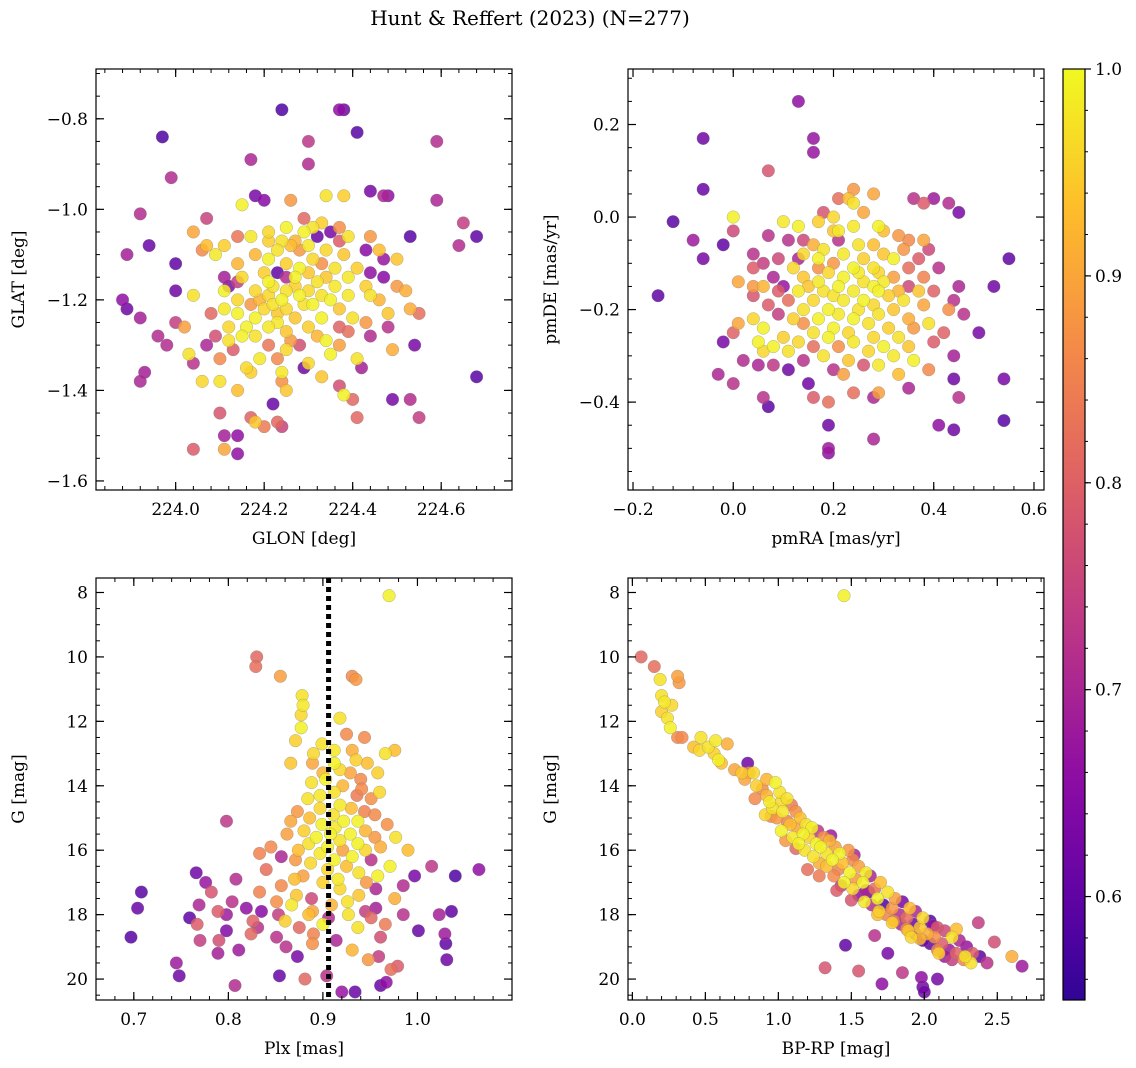 The height and width of the screenshot is (1068, 1136). Describe the element at coordinates (67, 482) in the screenshot. I see `y-tick-label: −1.6` at that location.